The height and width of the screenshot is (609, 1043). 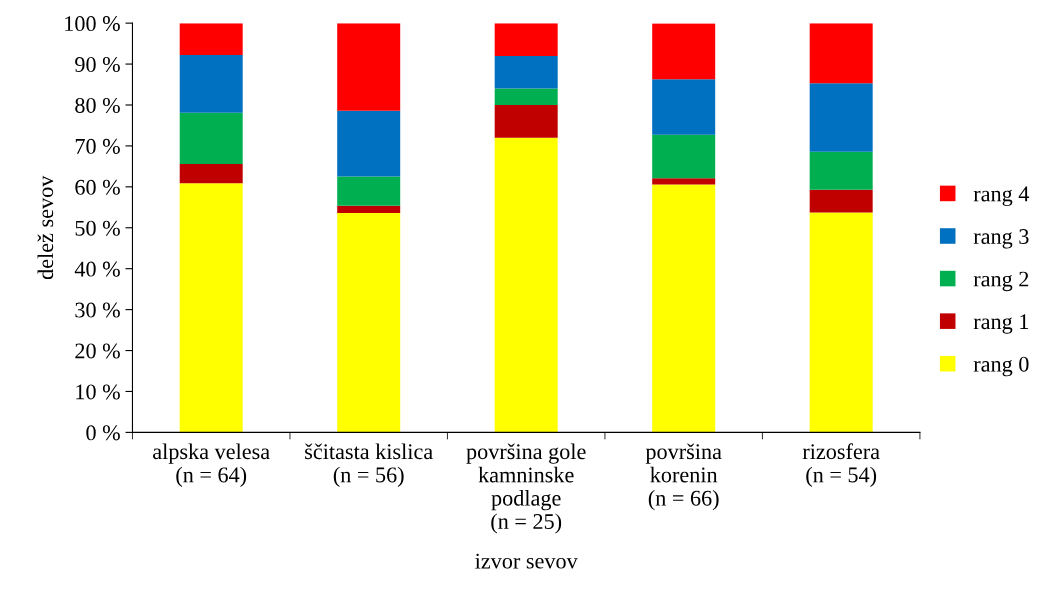 I want to click on x-tick-label: površina gole kamninske podlage (n = 25), so click(x=526, y=488).